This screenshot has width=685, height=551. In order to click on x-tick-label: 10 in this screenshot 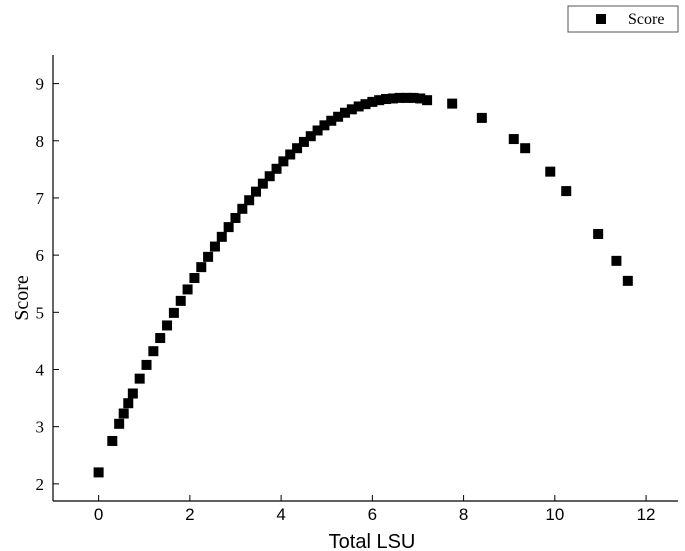, I will do `click(554, 514)`.